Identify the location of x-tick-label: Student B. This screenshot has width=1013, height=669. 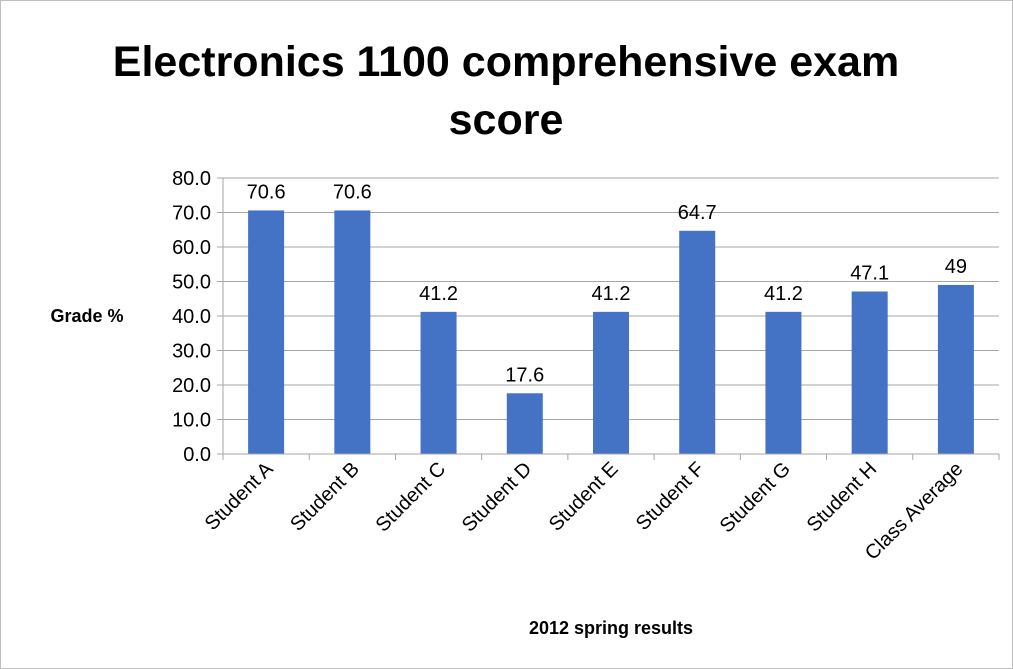
(325, 497).